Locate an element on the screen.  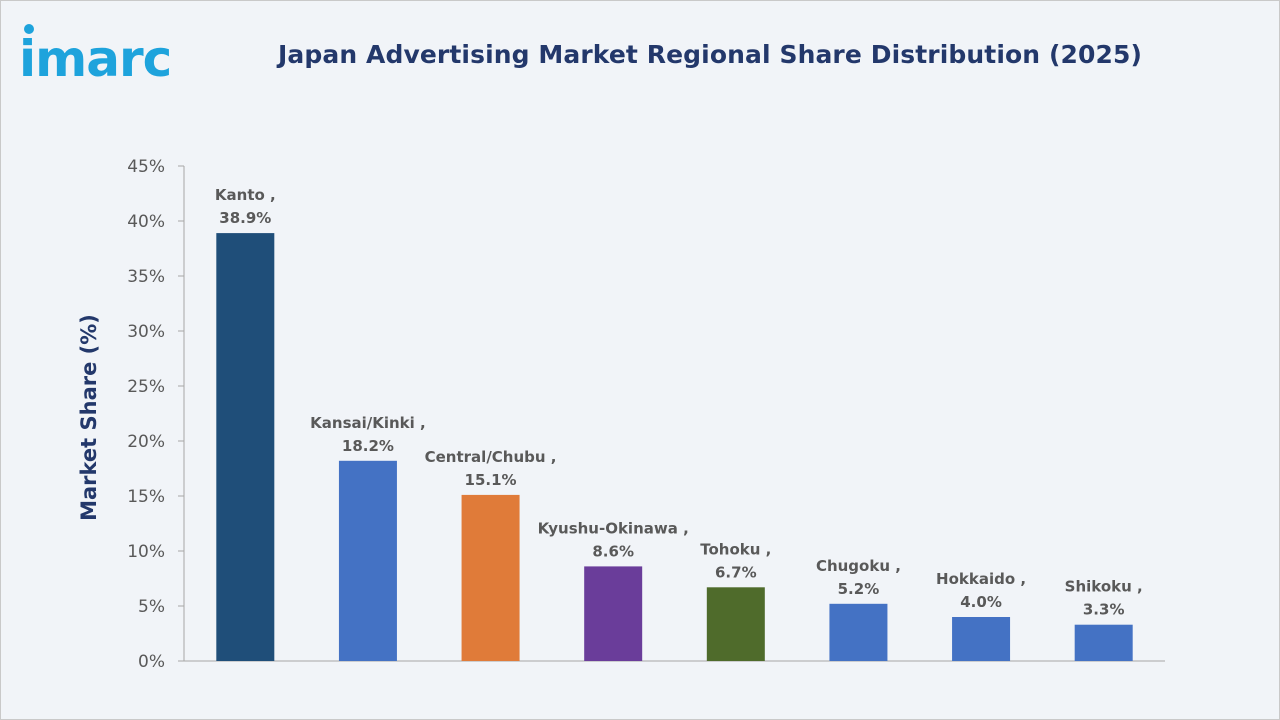
y-tick-label: 10% is located at coordinates (146, 552).